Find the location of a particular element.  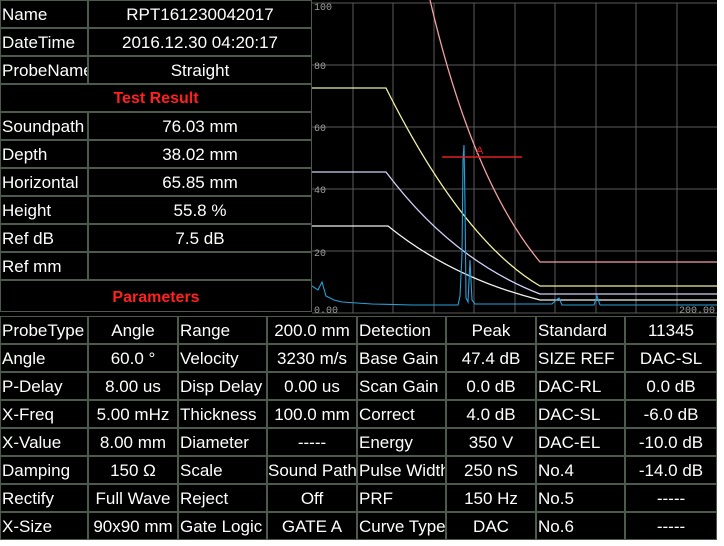

dac-base-curve is located at coordinates (514, 263).